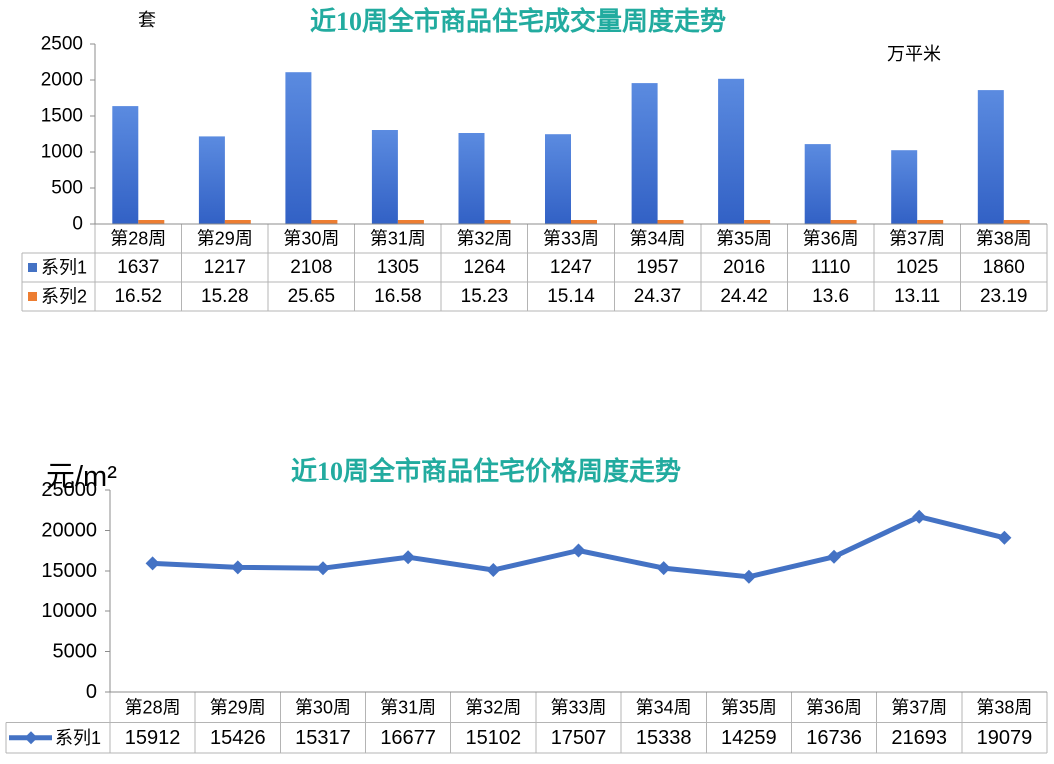  What do you see at coordinates (744, 239) in the screenshot?
I see `volume-table-category-8: 第35周` at bounding box center [744, 239].